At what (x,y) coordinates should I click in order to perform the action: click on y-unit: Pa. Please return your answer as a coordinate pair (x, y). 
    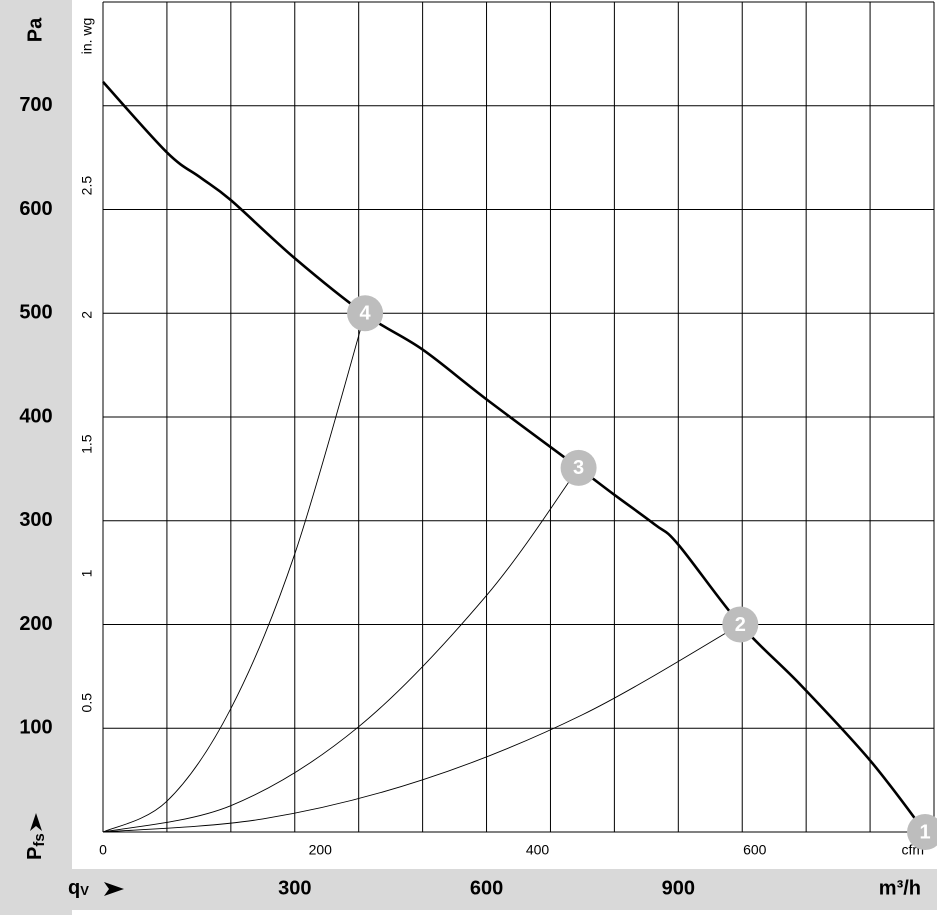
    Looking at the image, I should click on (35, 29).